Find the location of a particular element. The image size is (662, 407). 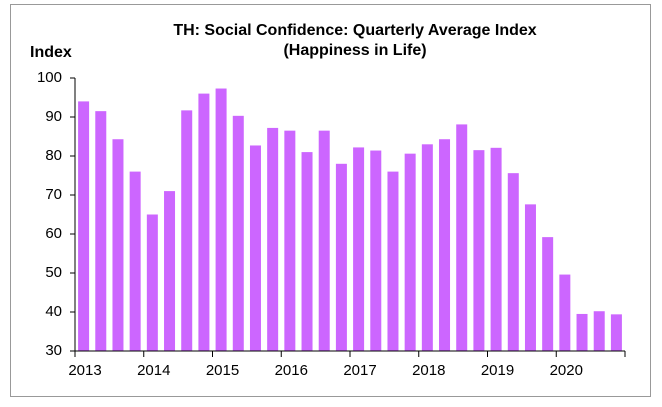

x-tick-label: 2017 is located at coordinates (359, 370).